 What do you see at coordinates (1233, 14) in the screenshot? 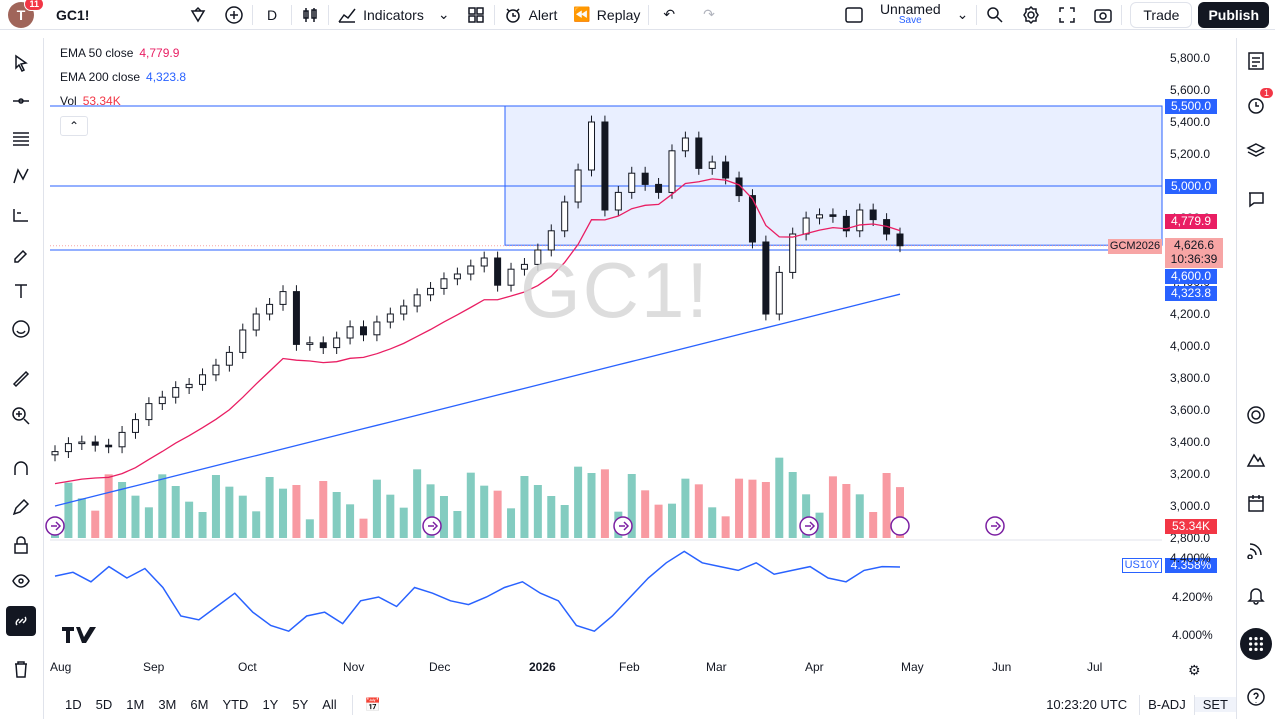
I see `publish-button: Publish` at bounding box center [1233, 14].